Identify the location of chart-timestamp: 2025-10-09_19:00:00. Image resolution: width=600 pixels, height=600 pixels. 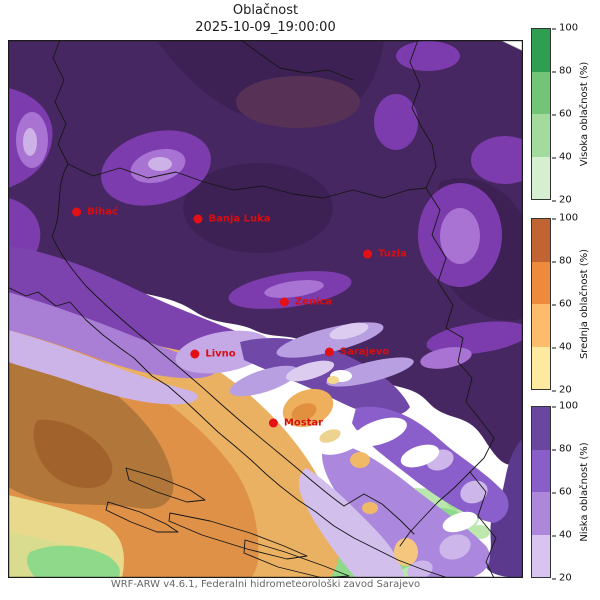
(265, 27).